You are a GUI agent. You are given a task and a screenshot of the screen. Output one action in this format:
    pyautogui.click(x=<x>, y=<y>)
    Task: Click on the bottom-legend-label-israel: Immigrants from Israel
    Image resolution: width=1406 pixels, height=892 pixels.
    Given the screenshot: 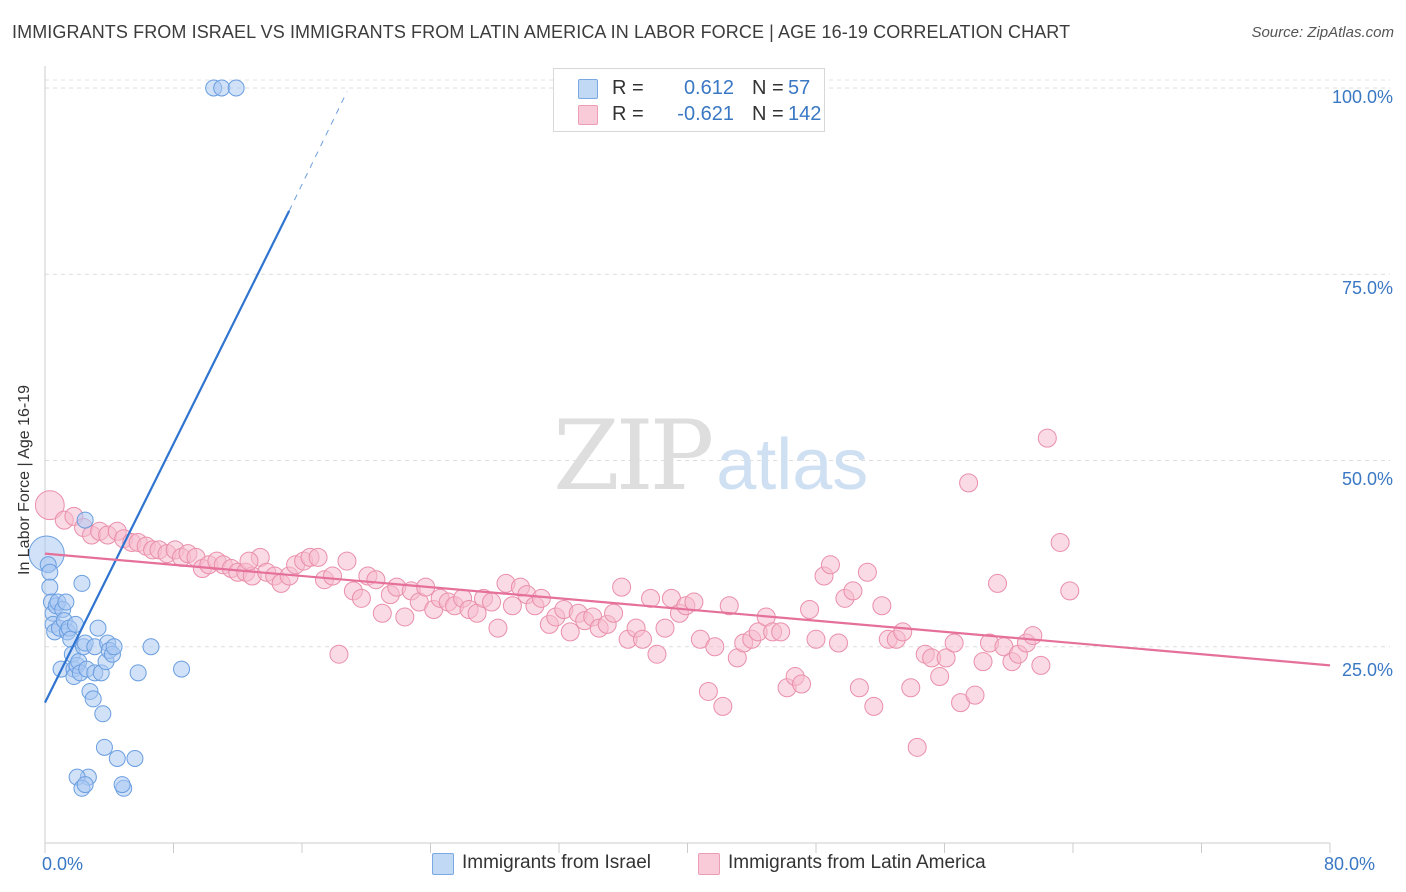 What is the action you would take?
    pyautogui.click(x=556, y=862)
    